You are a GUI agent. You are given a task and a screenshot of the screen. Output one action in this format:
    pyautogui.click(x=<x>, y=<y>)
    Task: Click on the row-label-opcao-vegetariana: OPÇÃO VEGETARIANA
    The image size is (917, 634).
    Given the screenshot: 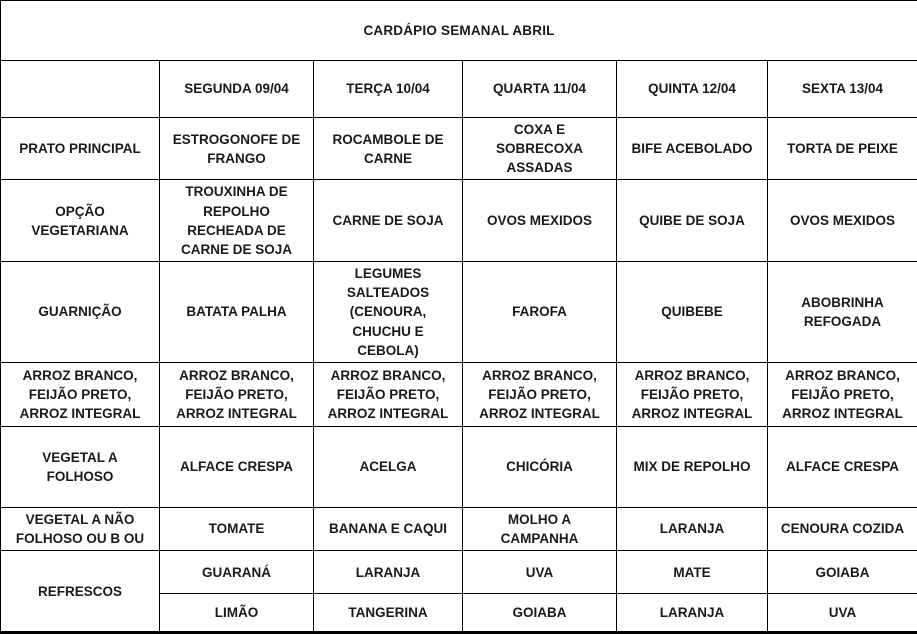 What is the action you would take?
    pyautogui.click(x=80, y=221)
    